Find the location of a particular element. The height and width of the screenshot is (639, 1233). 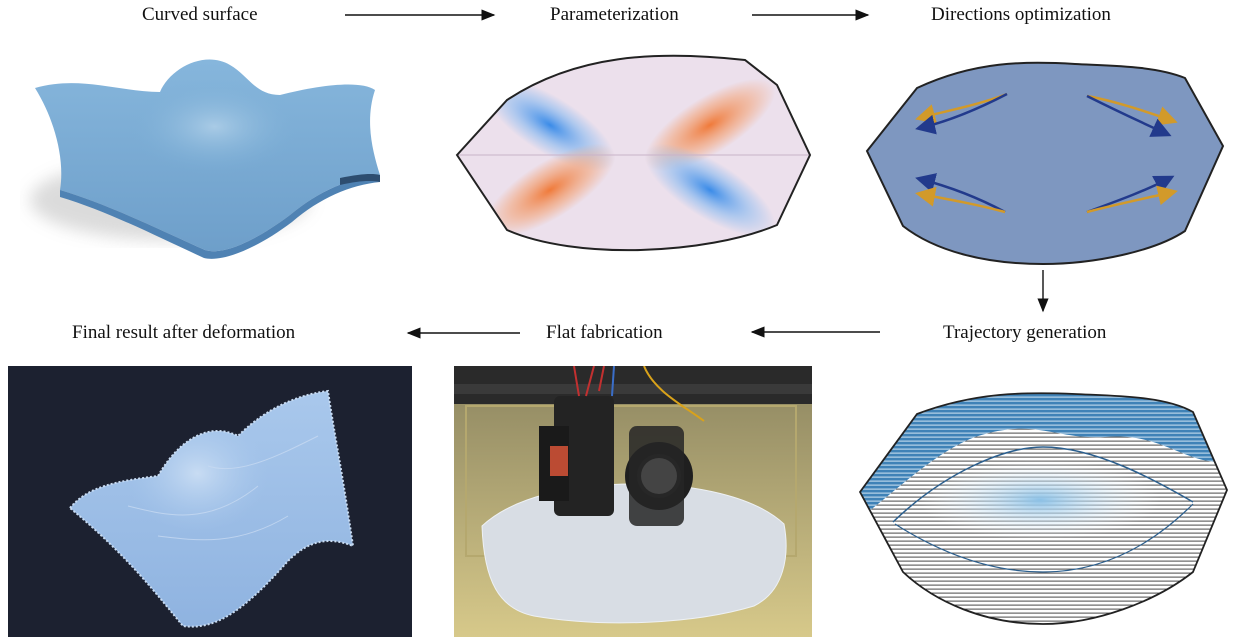

heat-blob-blue-bottom-right is located at coordinates (710, 190).